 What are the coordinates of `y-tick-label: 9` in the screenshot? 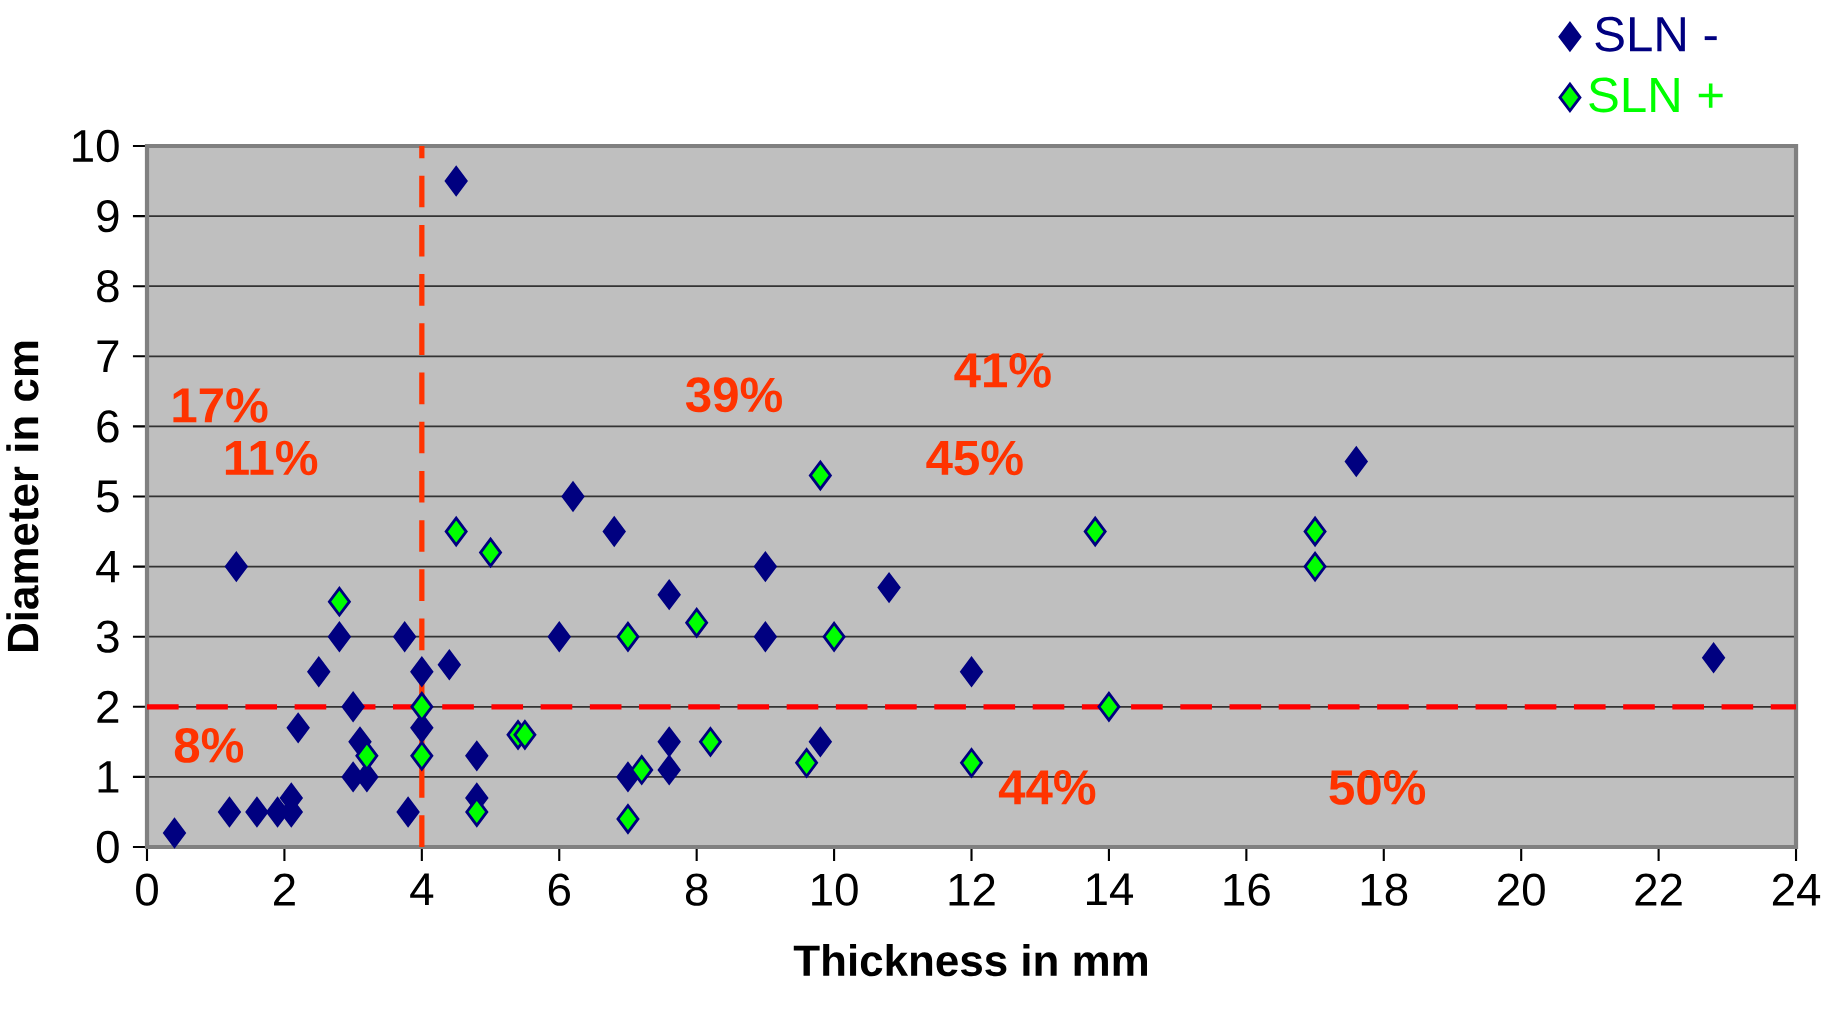 It's located at (108, 216).